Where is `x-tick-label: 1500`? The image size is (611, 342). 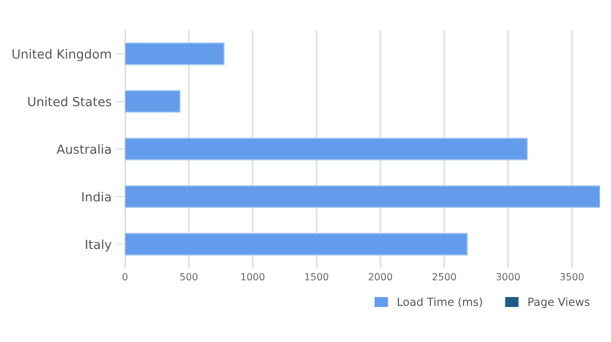
x-tick-label: 1500 is located at coordinates (316, 276).